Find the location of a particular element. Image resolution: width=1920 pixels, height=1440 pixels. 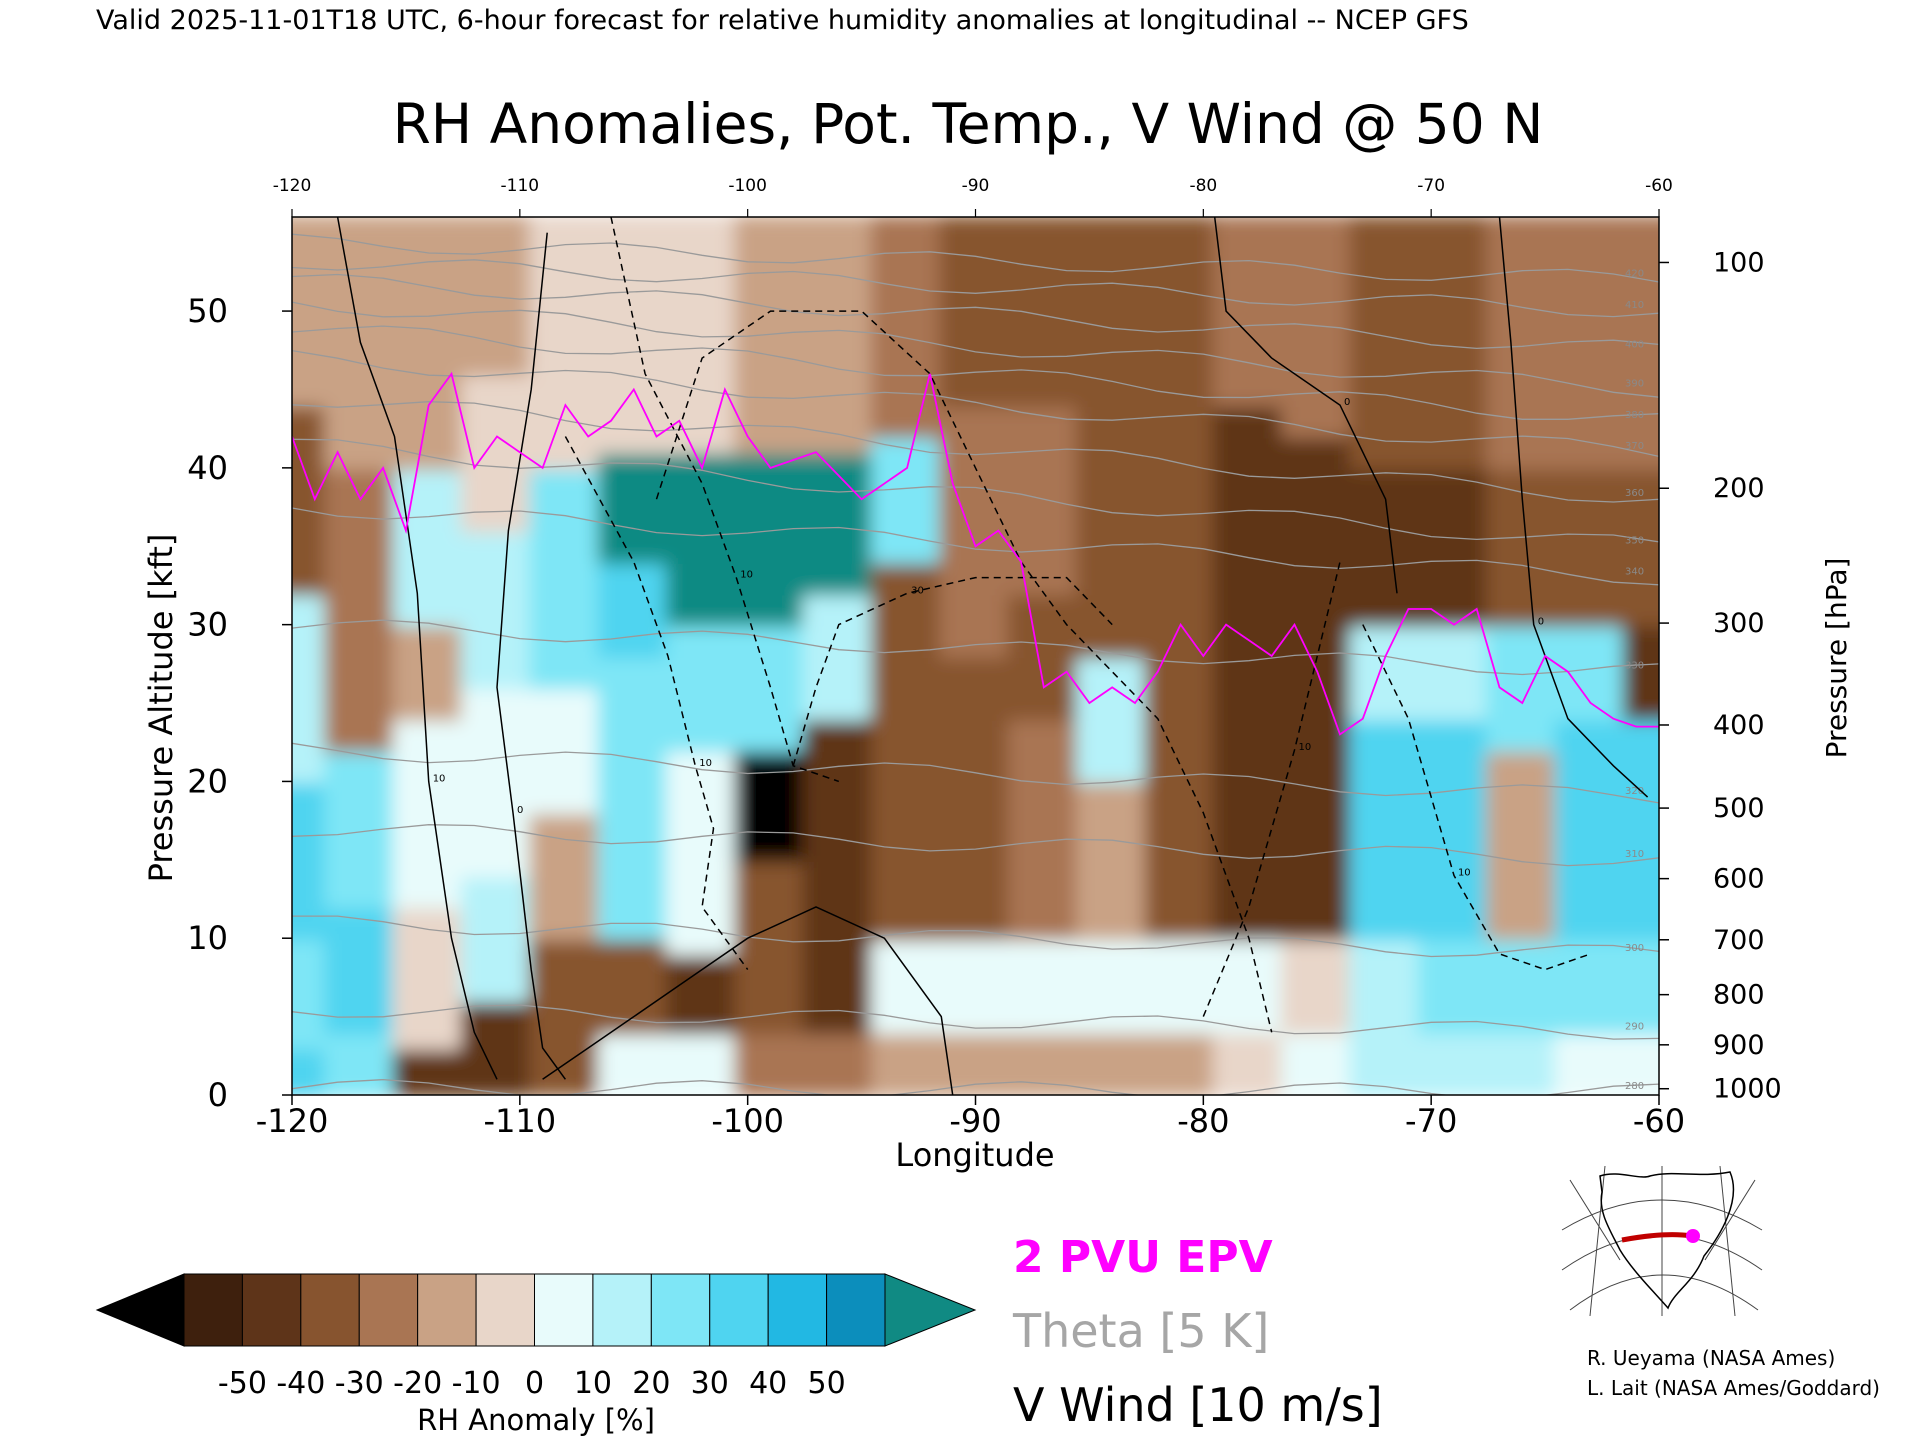

theta-contour-label: 290 is located at coordinates (1634, 1026).